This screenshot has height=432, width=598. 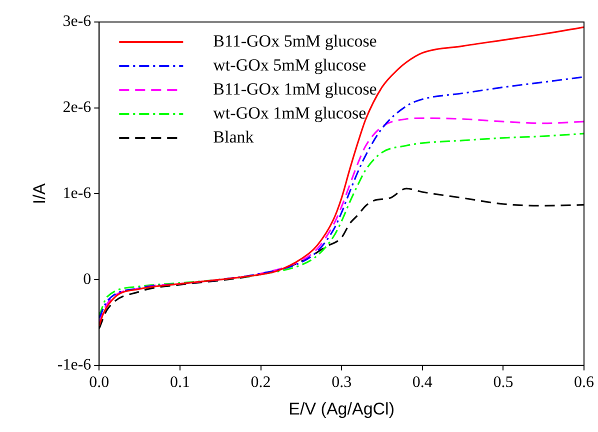 I want to click on x-tick-label: 0.1, so click(x=180, y=383).